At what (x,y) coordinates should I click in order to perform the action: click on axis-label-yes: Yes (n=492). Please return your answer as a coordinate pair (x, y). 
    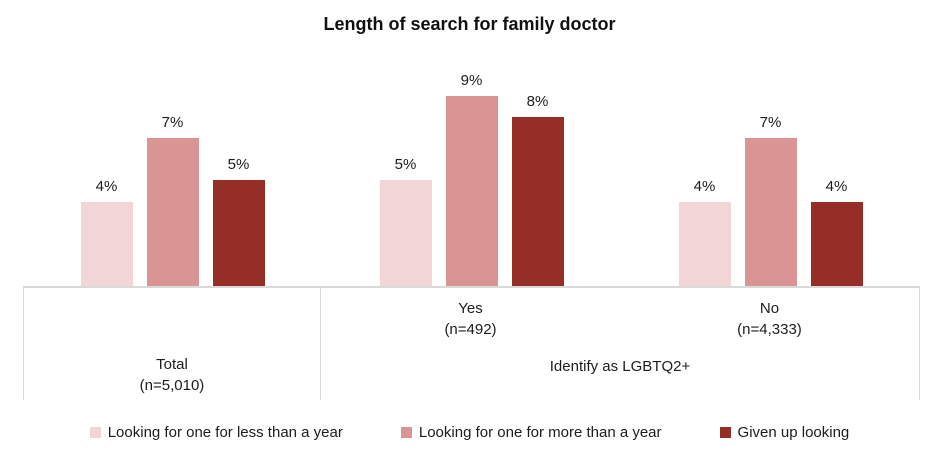
    Looking at the image, I should click on (470, 322).